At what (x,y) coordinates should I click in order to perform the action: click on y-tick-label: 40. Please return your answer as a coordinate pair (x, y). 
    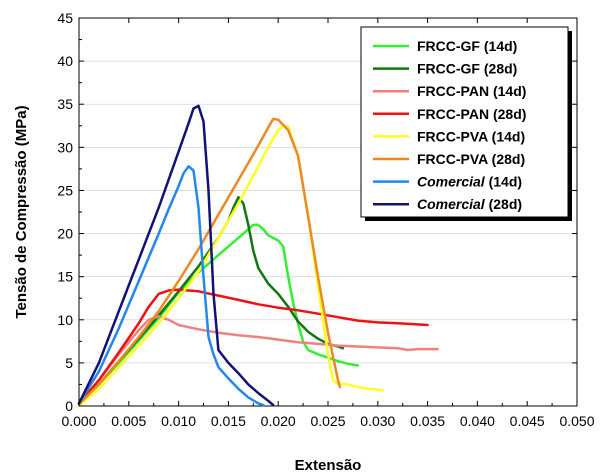
    Looking at the image, I should click on (65, 61).